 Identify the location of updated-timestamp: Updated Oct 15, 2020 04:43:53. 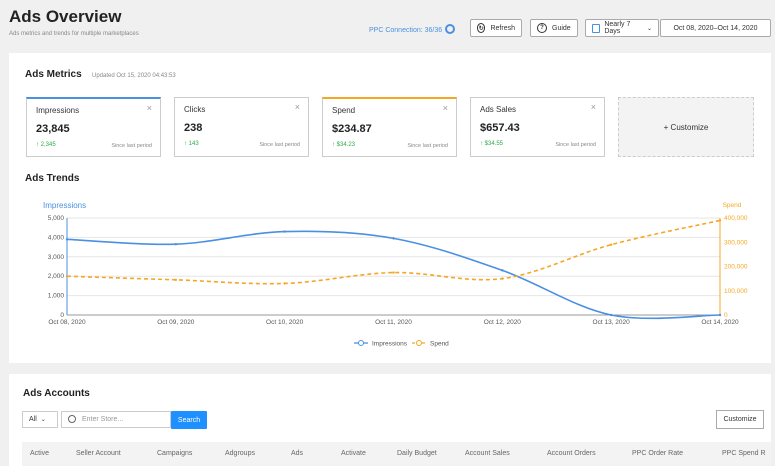
(134, 76).